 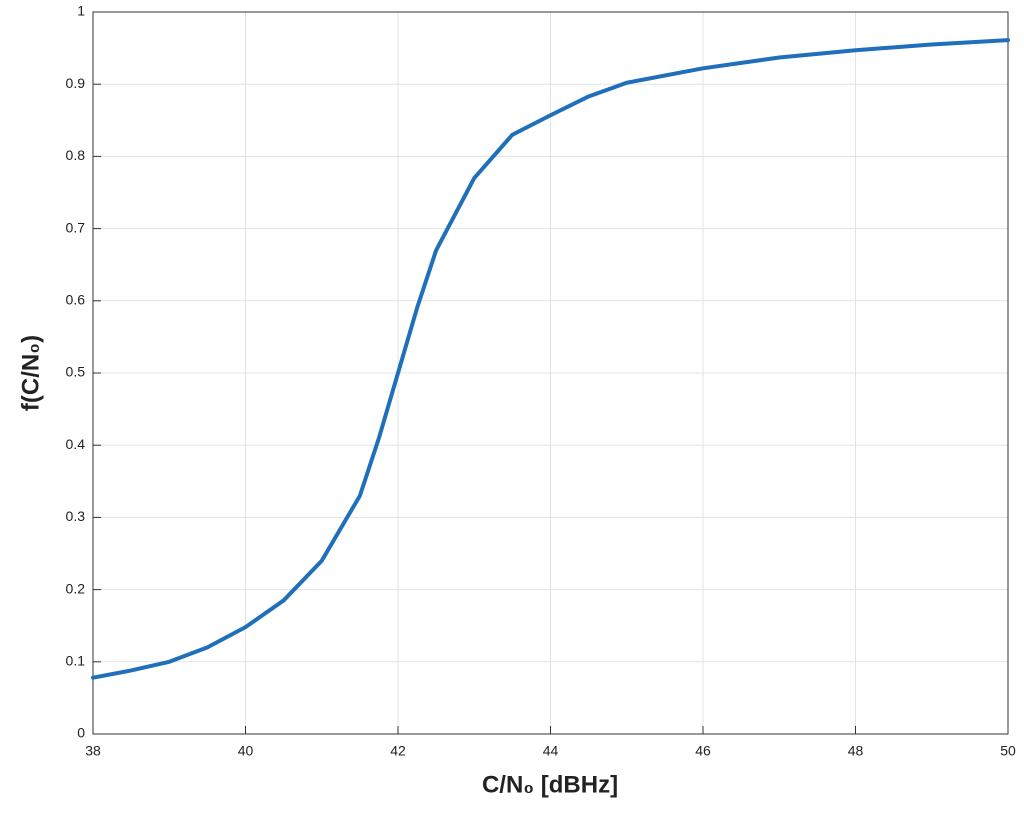 What do you see at coordinates (76, 300) in the screenshot?
I see `y-tick-label: 0.6` at bounding box center [76, 300].